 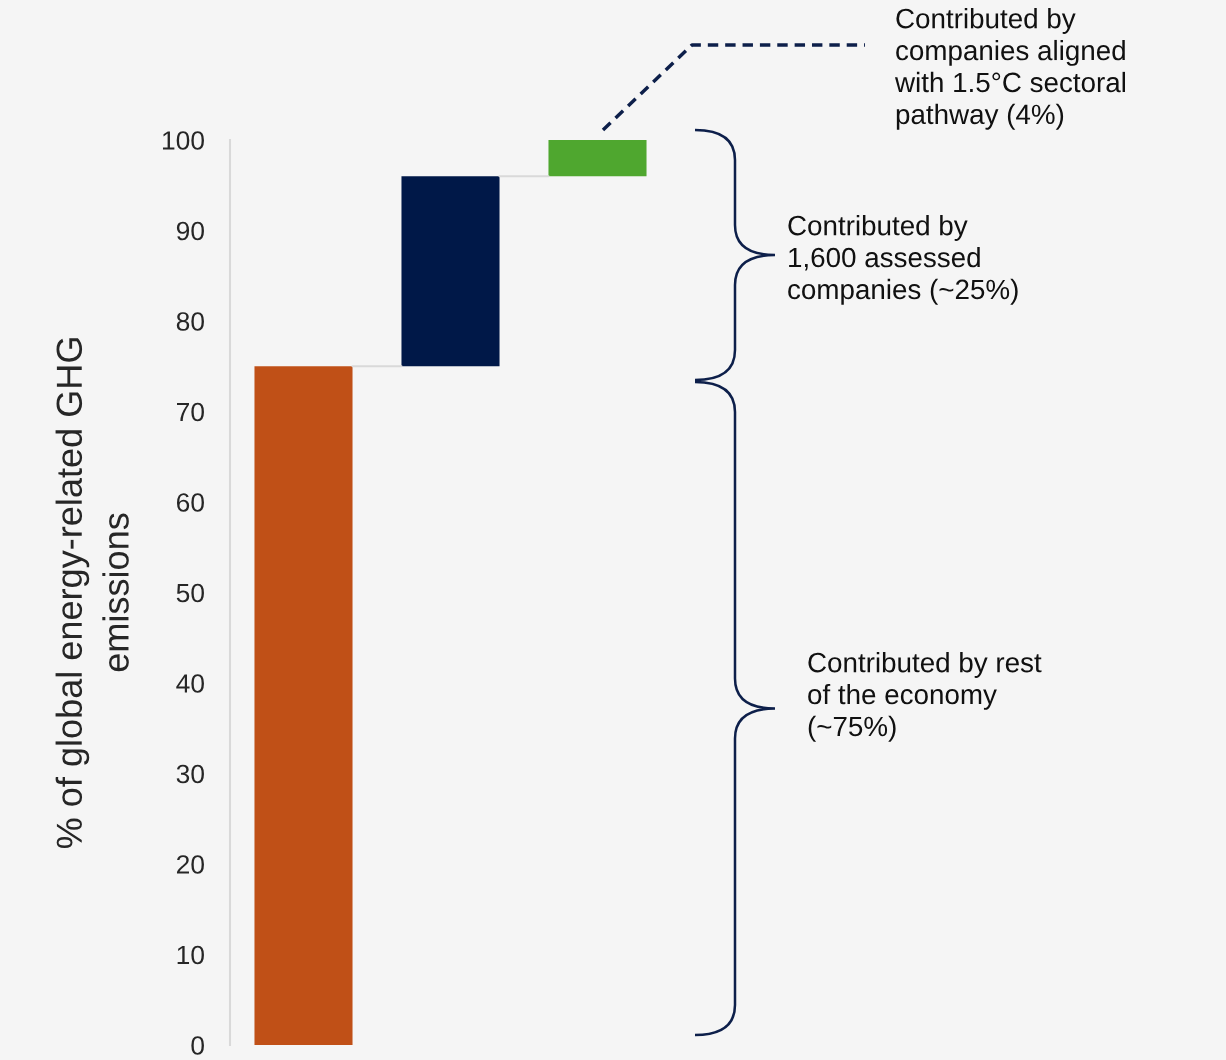 What do you see at coordinates (183, 140) in the screenshot?
I see `y-tick-label: 100` at bounding box center [183, 140].